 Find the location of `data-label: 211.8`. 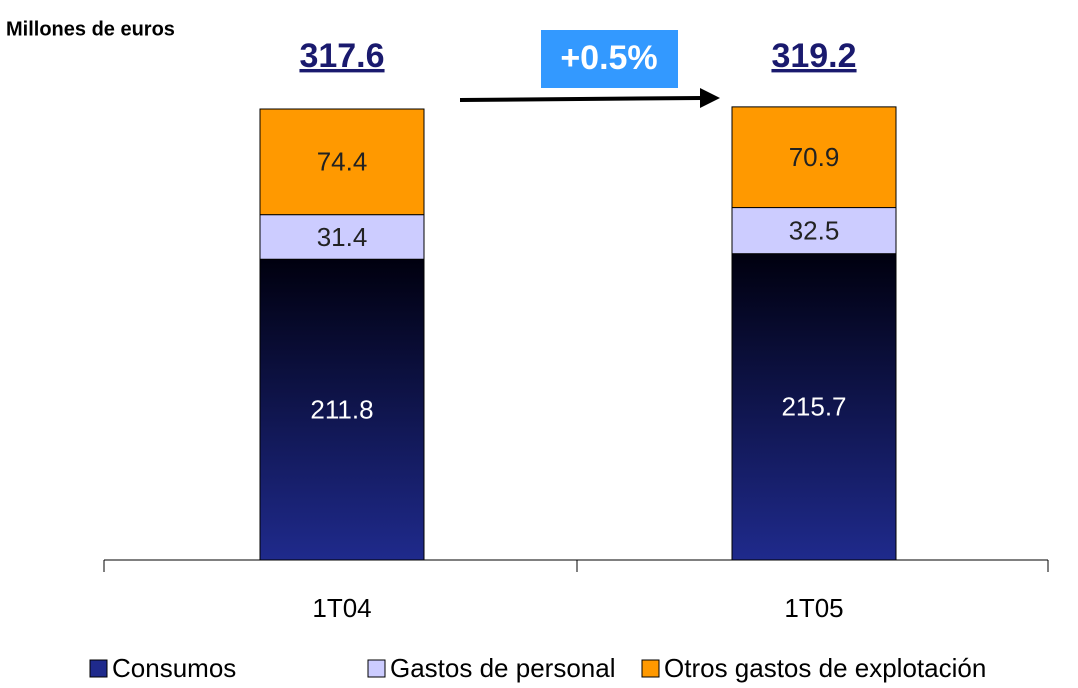

data-label: 211.8 is located at coordinates (341, 409).